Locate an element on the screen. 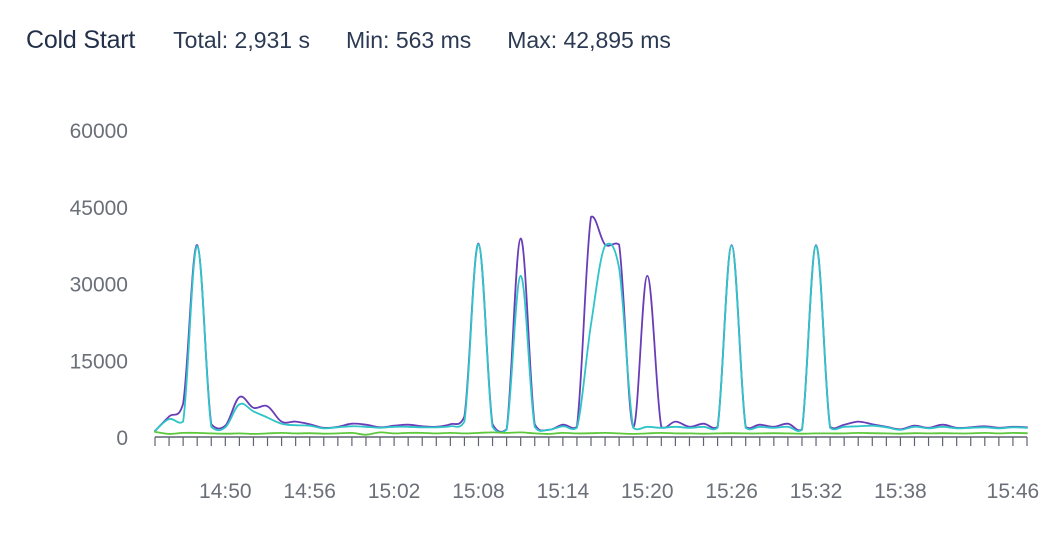 This screenshot has width=1064, height=539. x-tick-label: 14:56 is located at coordinates (309, 491).